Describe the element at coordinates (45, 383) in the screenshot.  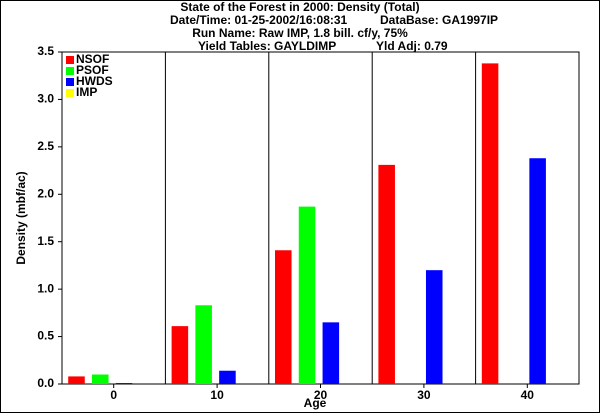
I see `y-tick-label: 0.0` at that location.